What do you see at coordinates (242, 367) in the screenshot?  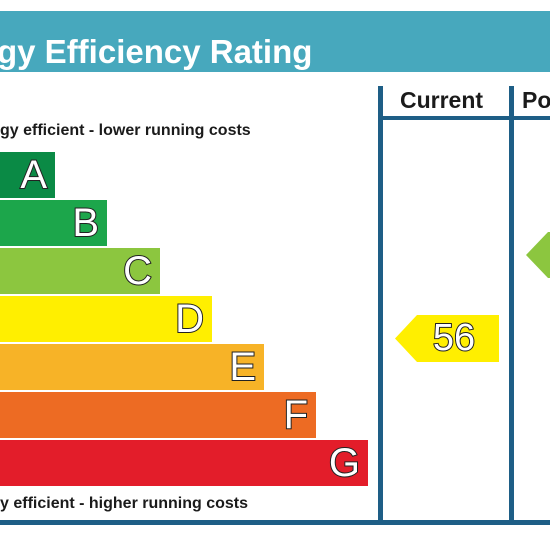 I see `band-letter-e: E` at bounding box center [242, 367].